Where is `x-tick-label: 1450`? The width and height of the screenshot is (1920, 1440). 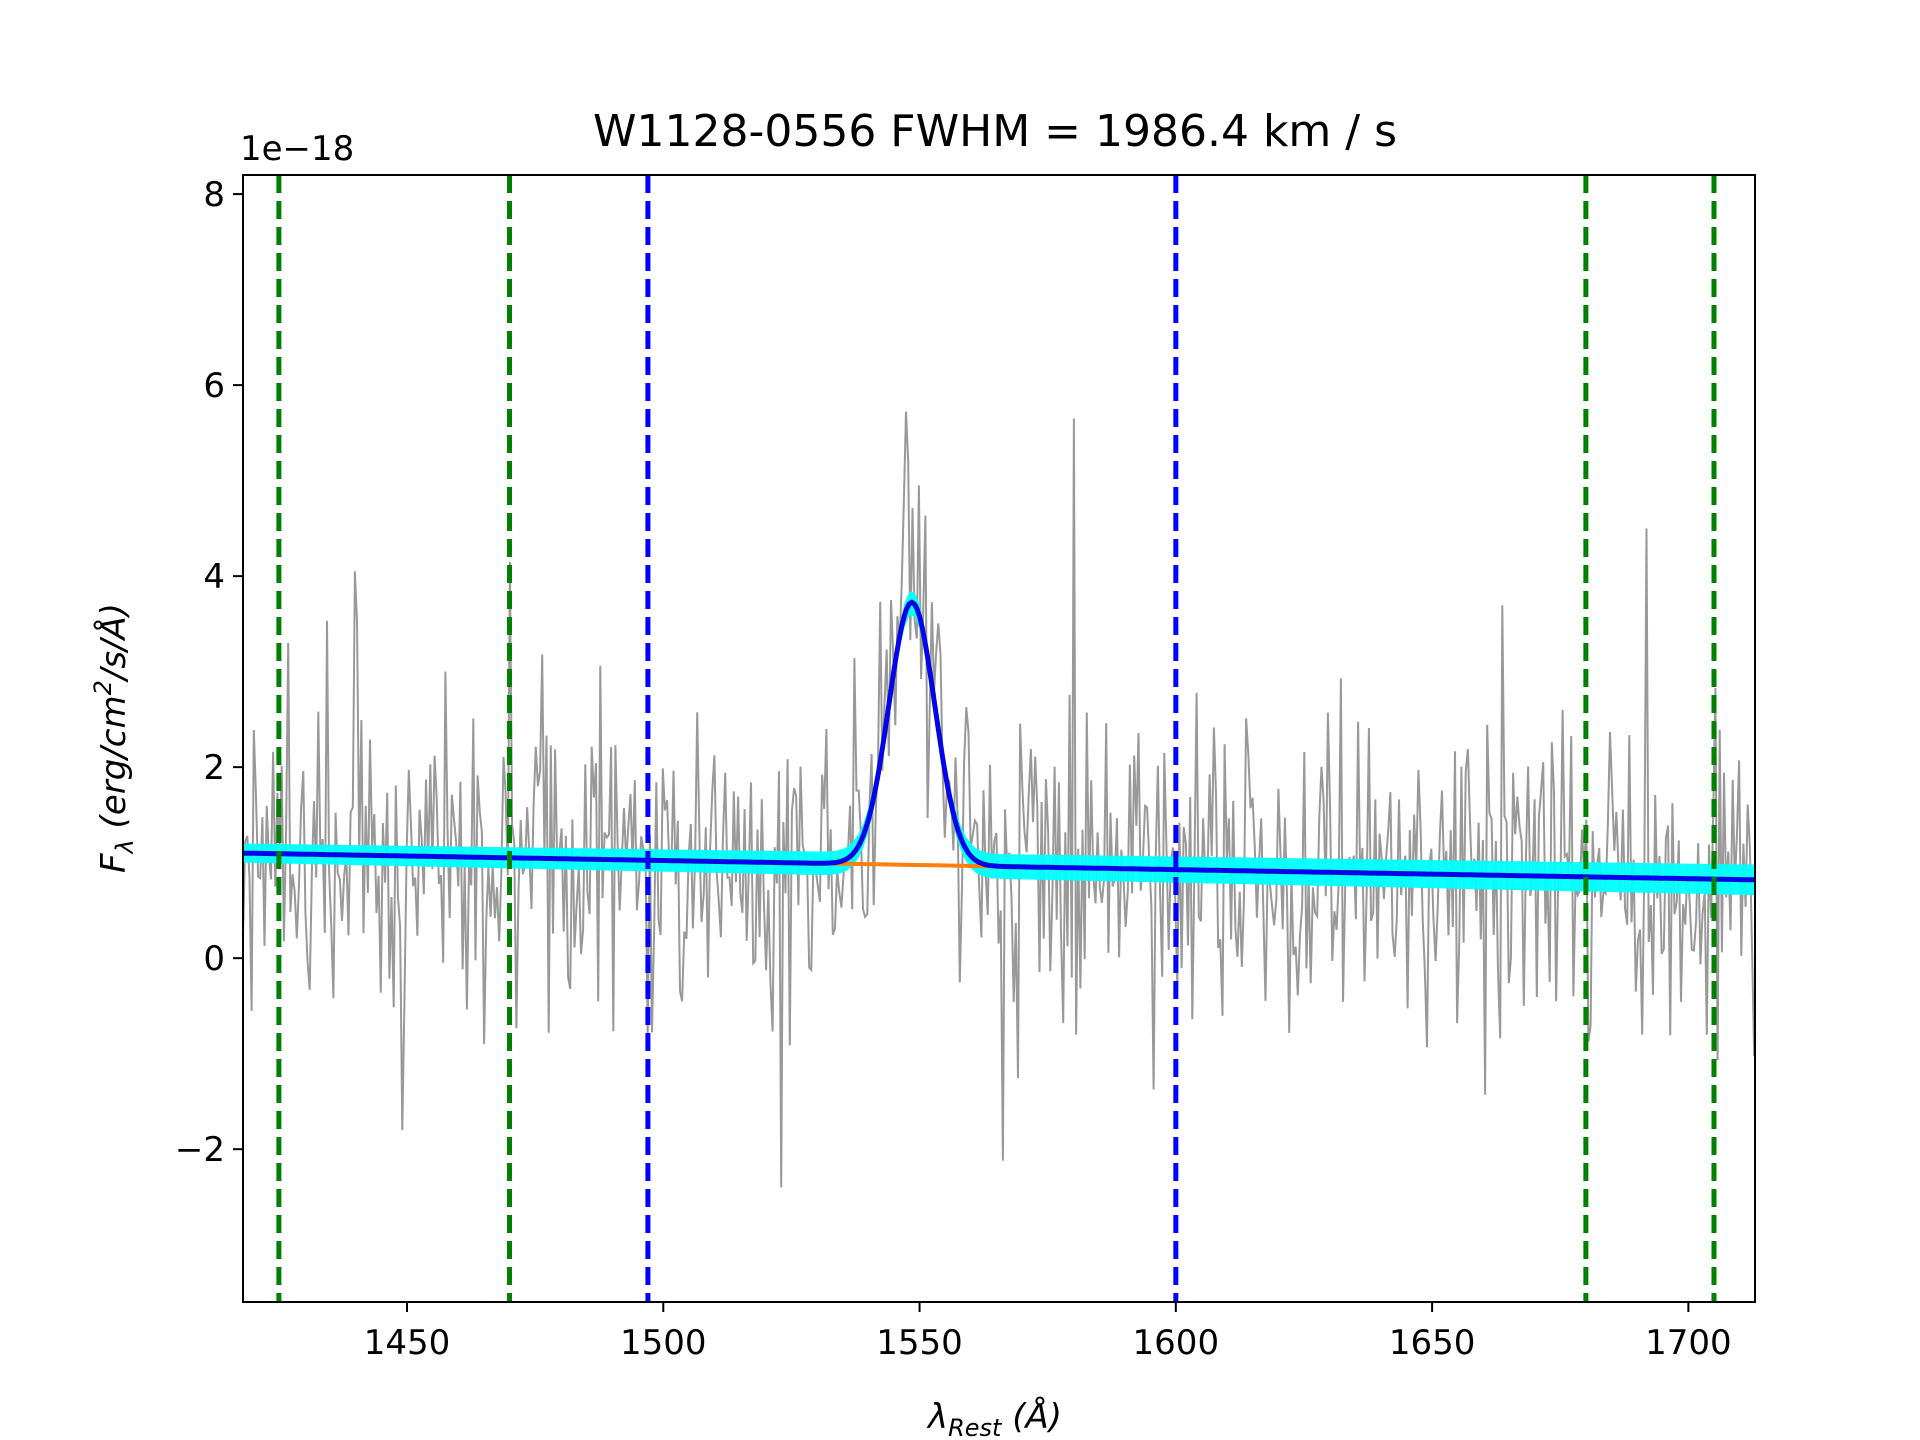 x-tick-label: 1450 is located at coordinates (407, 1343).